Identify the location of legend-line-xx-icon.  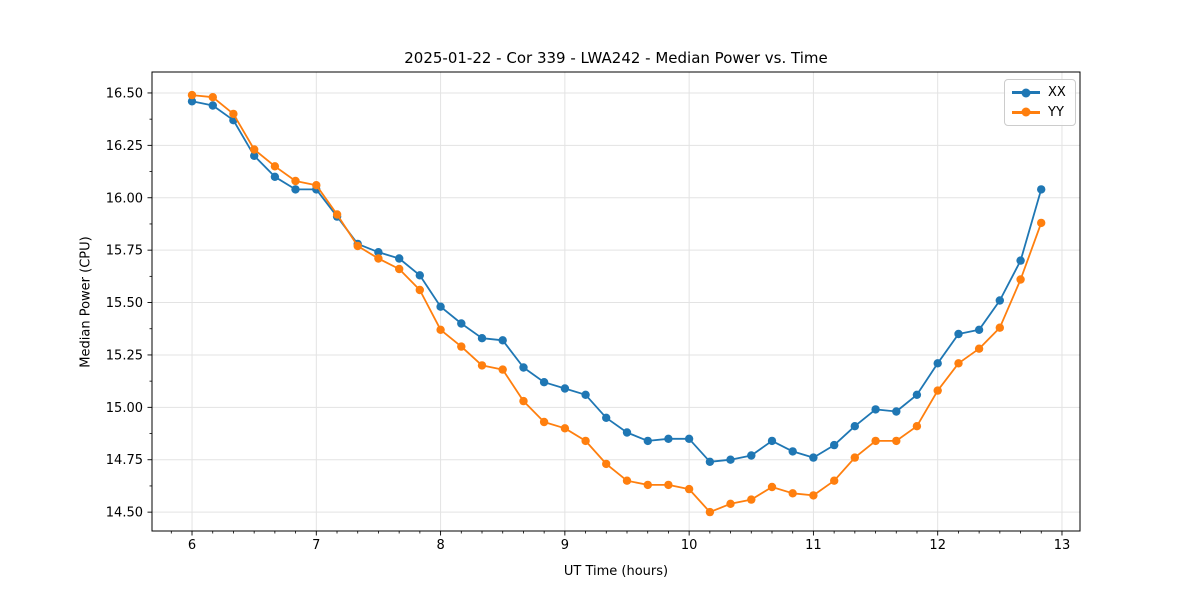
(1026, 93).